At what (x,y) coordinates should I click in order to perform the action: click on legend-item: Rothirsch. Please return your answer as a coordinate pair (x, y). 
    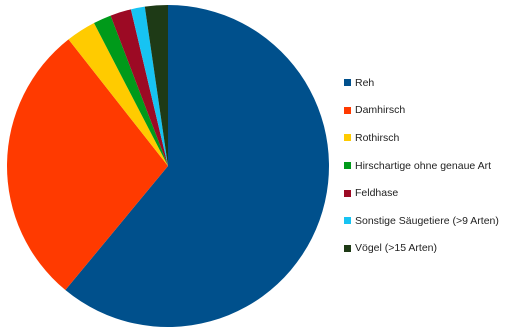
    Looking at the image, I should click on (421, 138).